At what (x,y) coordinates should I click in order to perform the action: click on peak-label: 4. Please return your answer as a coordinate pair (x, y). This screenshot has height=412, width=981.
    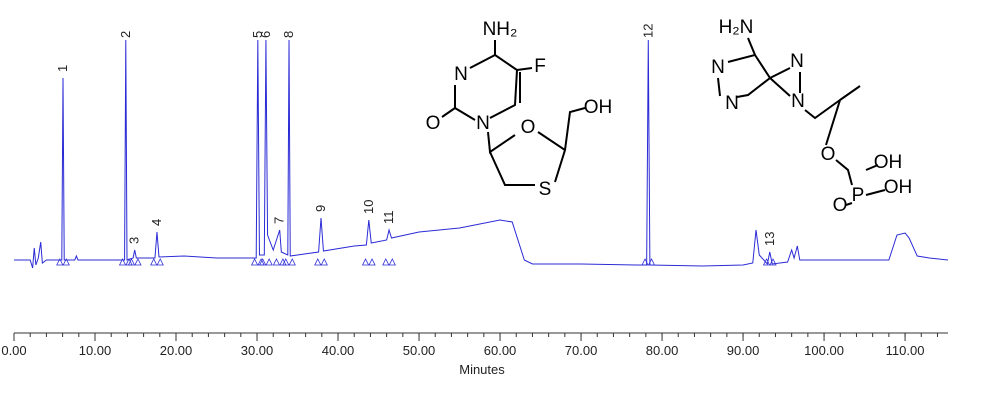
    Looking at the image, I should click on (156, 222).